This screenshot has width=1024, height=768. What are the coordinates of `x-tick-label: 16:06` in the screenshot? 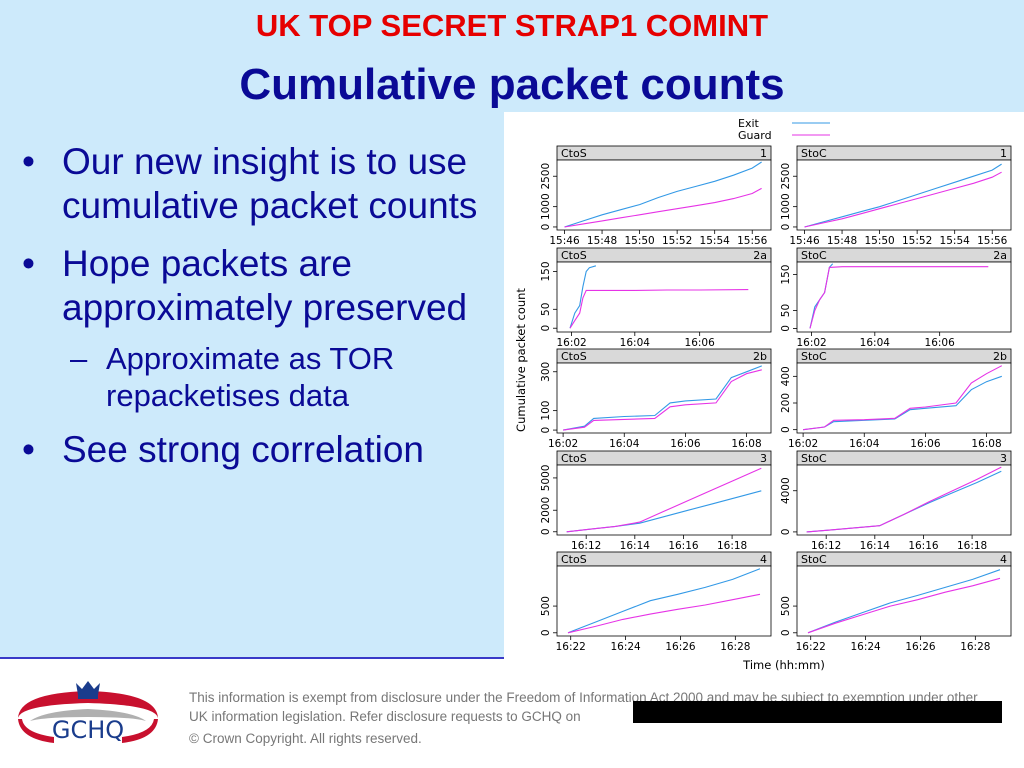 It's located at (700, 343).